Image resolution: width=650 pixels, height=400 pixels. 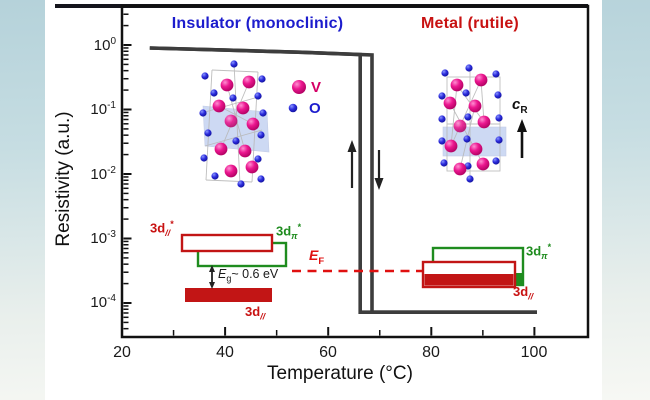 What do you see at coordinates (470, 23) in the screenshot?
I see `title-metal-phase: Metal (rutile)` at bounding box center [470, 23].